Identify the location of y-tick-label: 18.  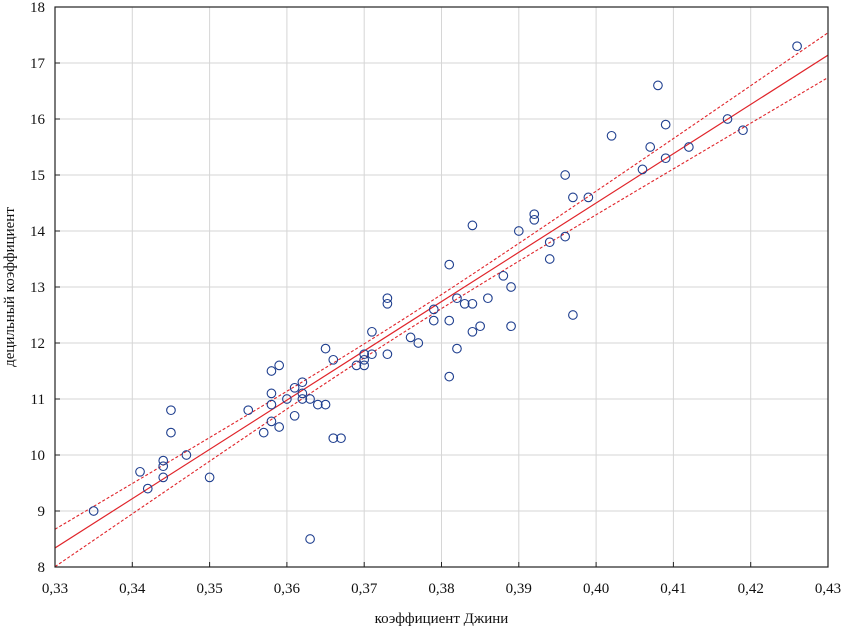
(37, 8).